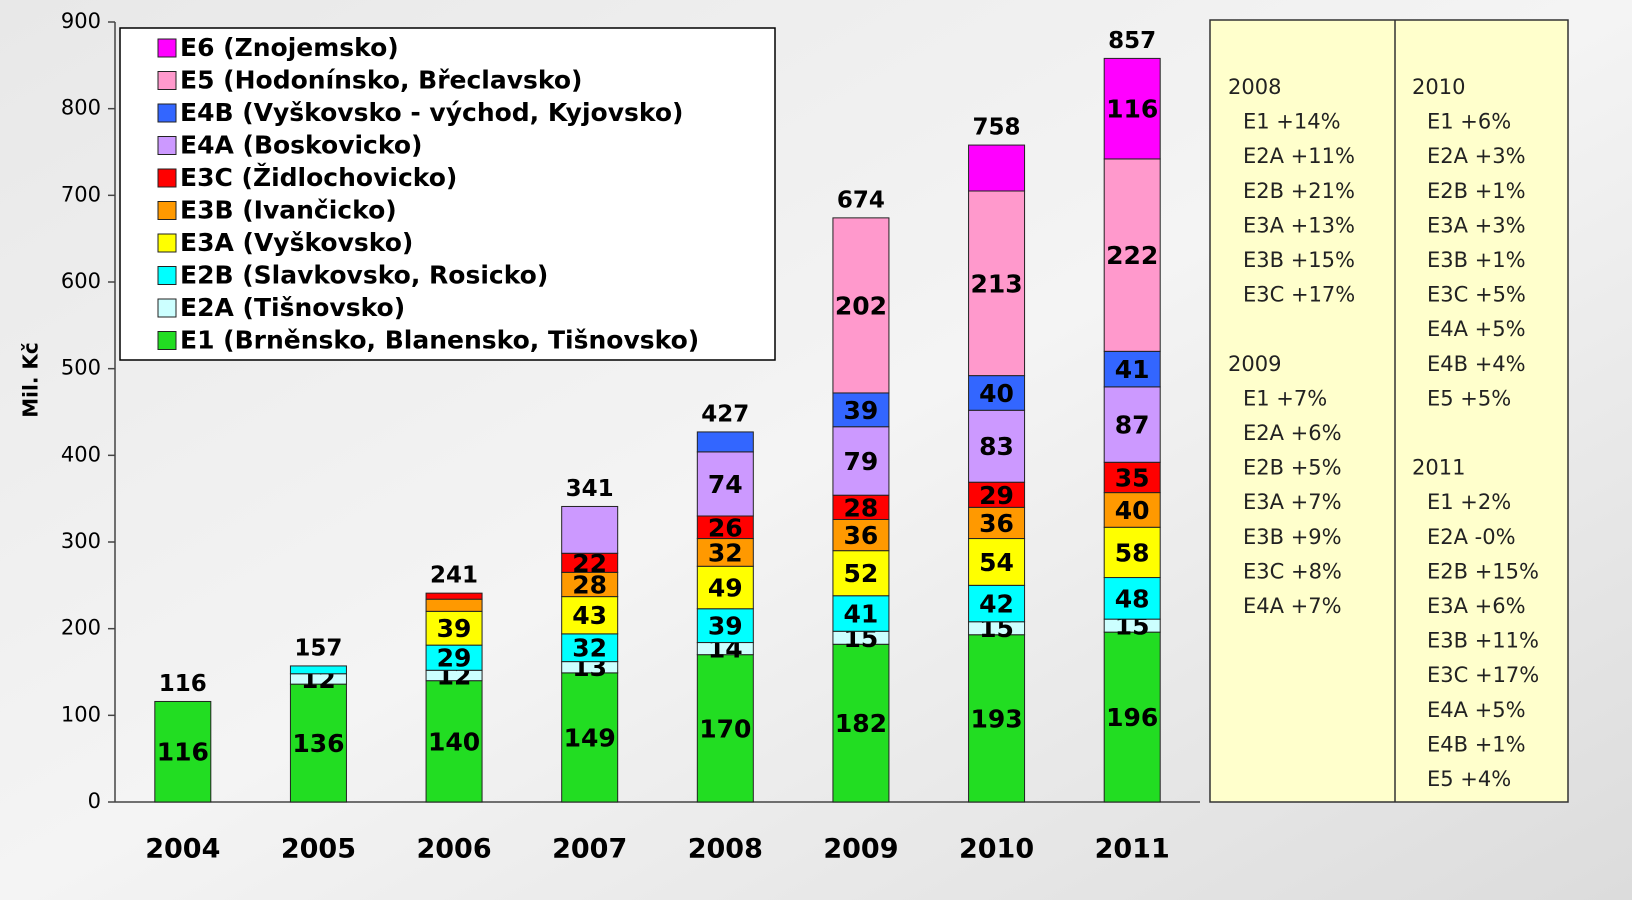  I want to click on note-year: 2009, so click(1254, 364).